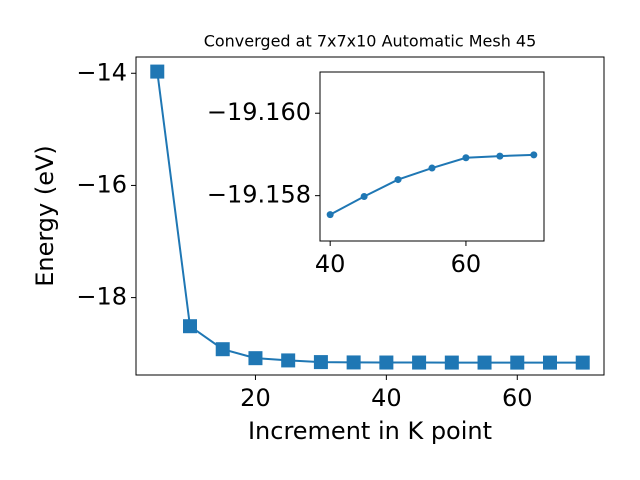 This screenshot has width=640, height=480. What do you see at coordinates (101, 72) in the screenshot?
I see `y-tick-label: −14` at bounding box center [101, 72].